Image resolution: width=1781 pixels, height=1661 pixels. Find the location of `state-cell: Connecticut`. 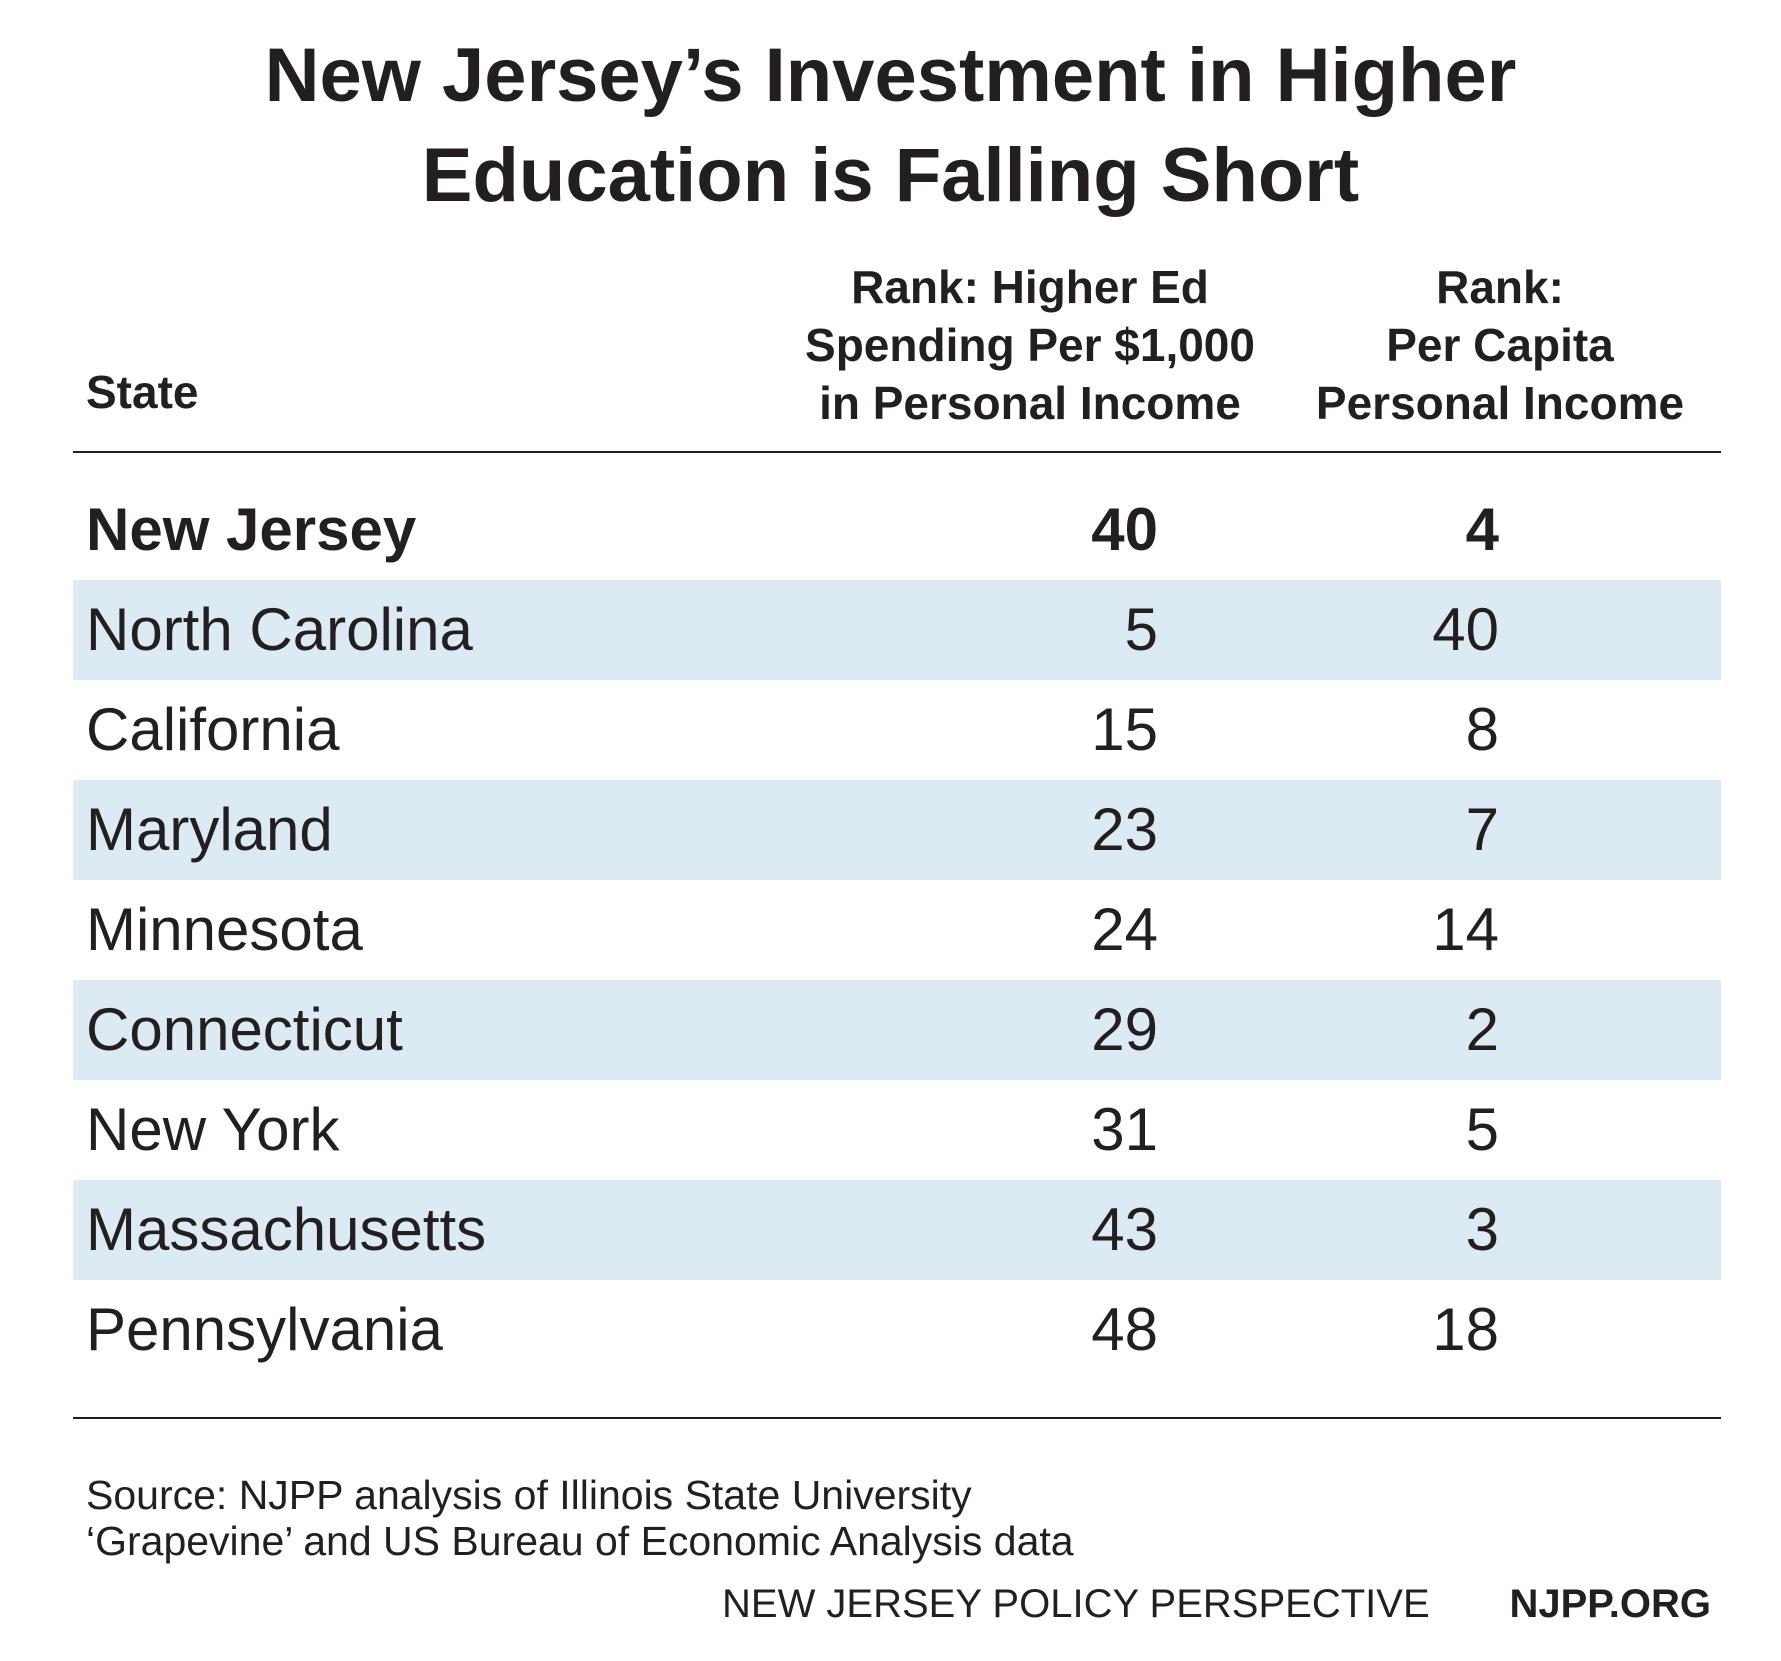

state-cell: Connecticut is located at coordinates (244, 1029).